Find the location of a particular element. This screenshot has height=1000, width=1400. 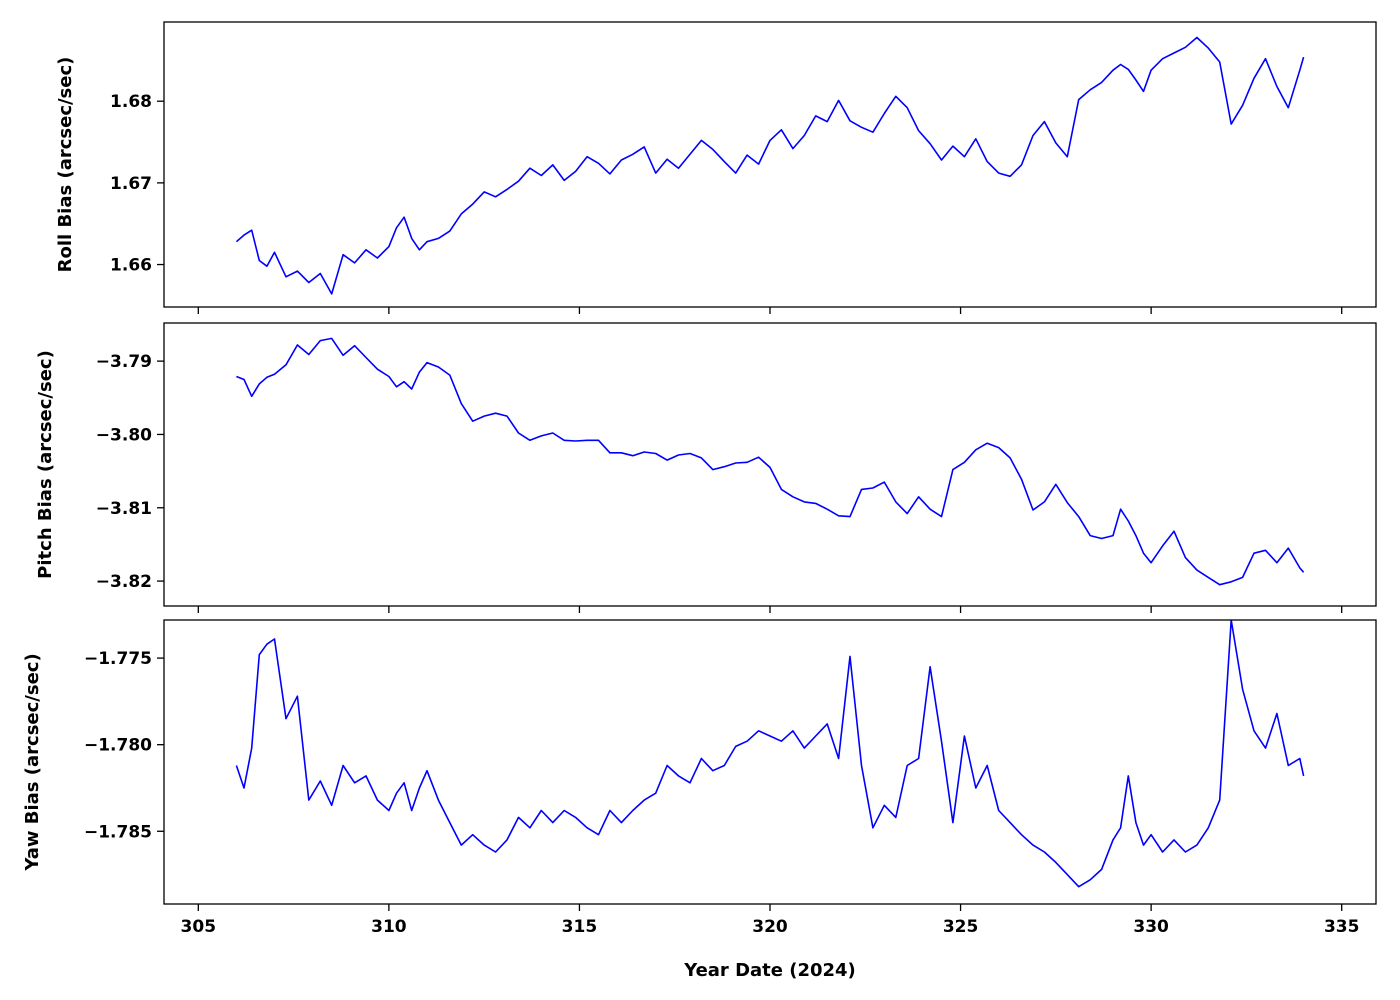

yaw-y-tick-label: −1.785 is located at coordinates (118, 832).